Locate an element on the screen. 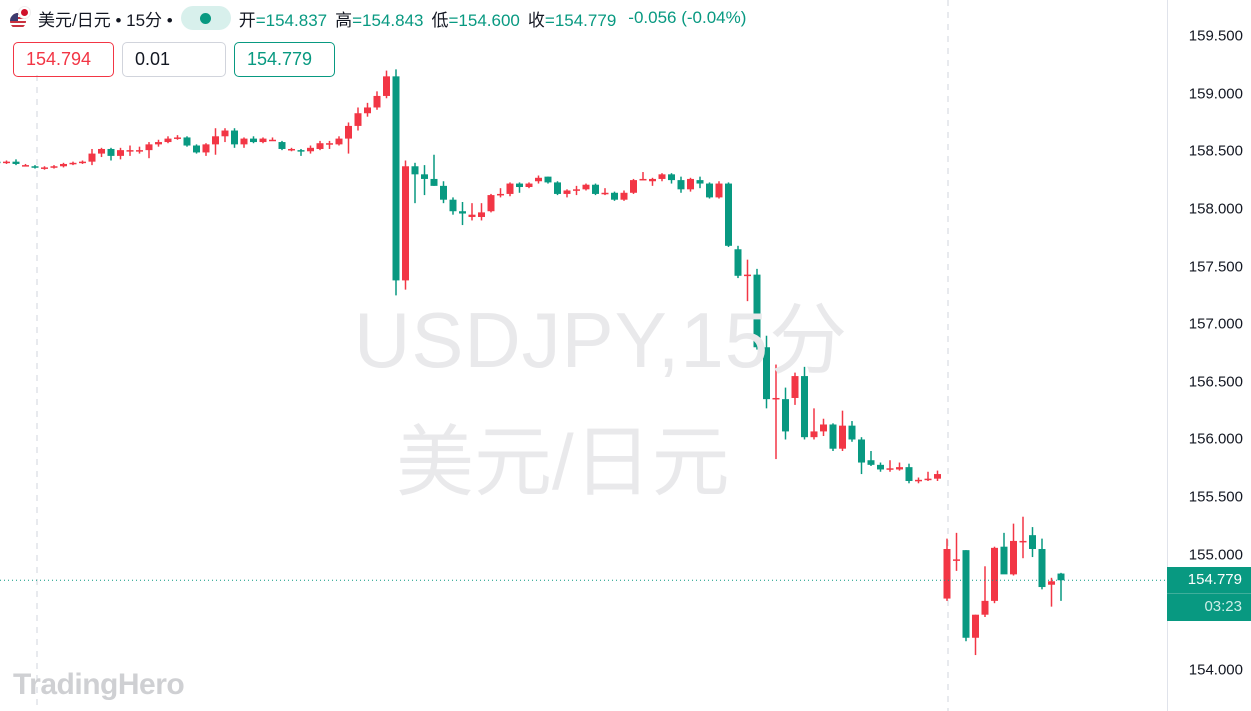  price-tick-label: 156.000 is located at coordinates (1215, 439).